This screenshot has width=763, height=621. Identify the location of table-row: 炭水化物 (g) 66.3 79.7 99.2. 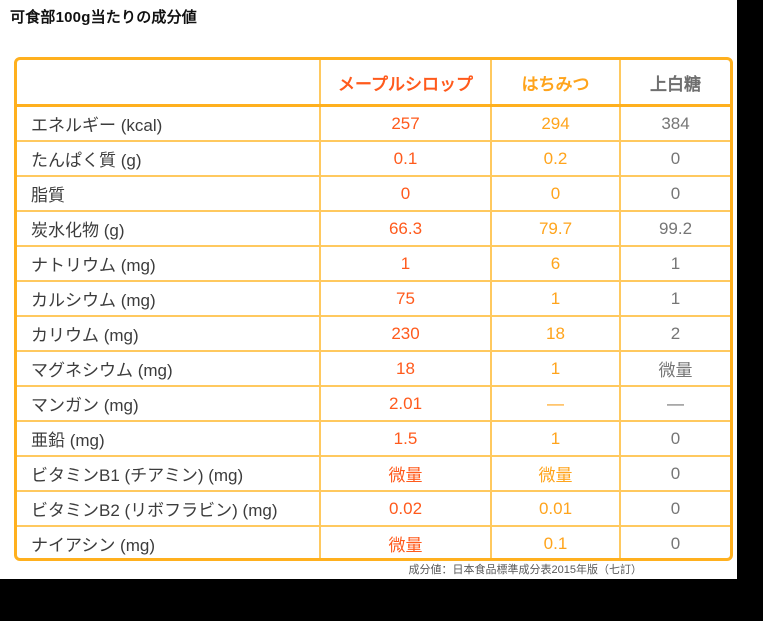
(373, 228).